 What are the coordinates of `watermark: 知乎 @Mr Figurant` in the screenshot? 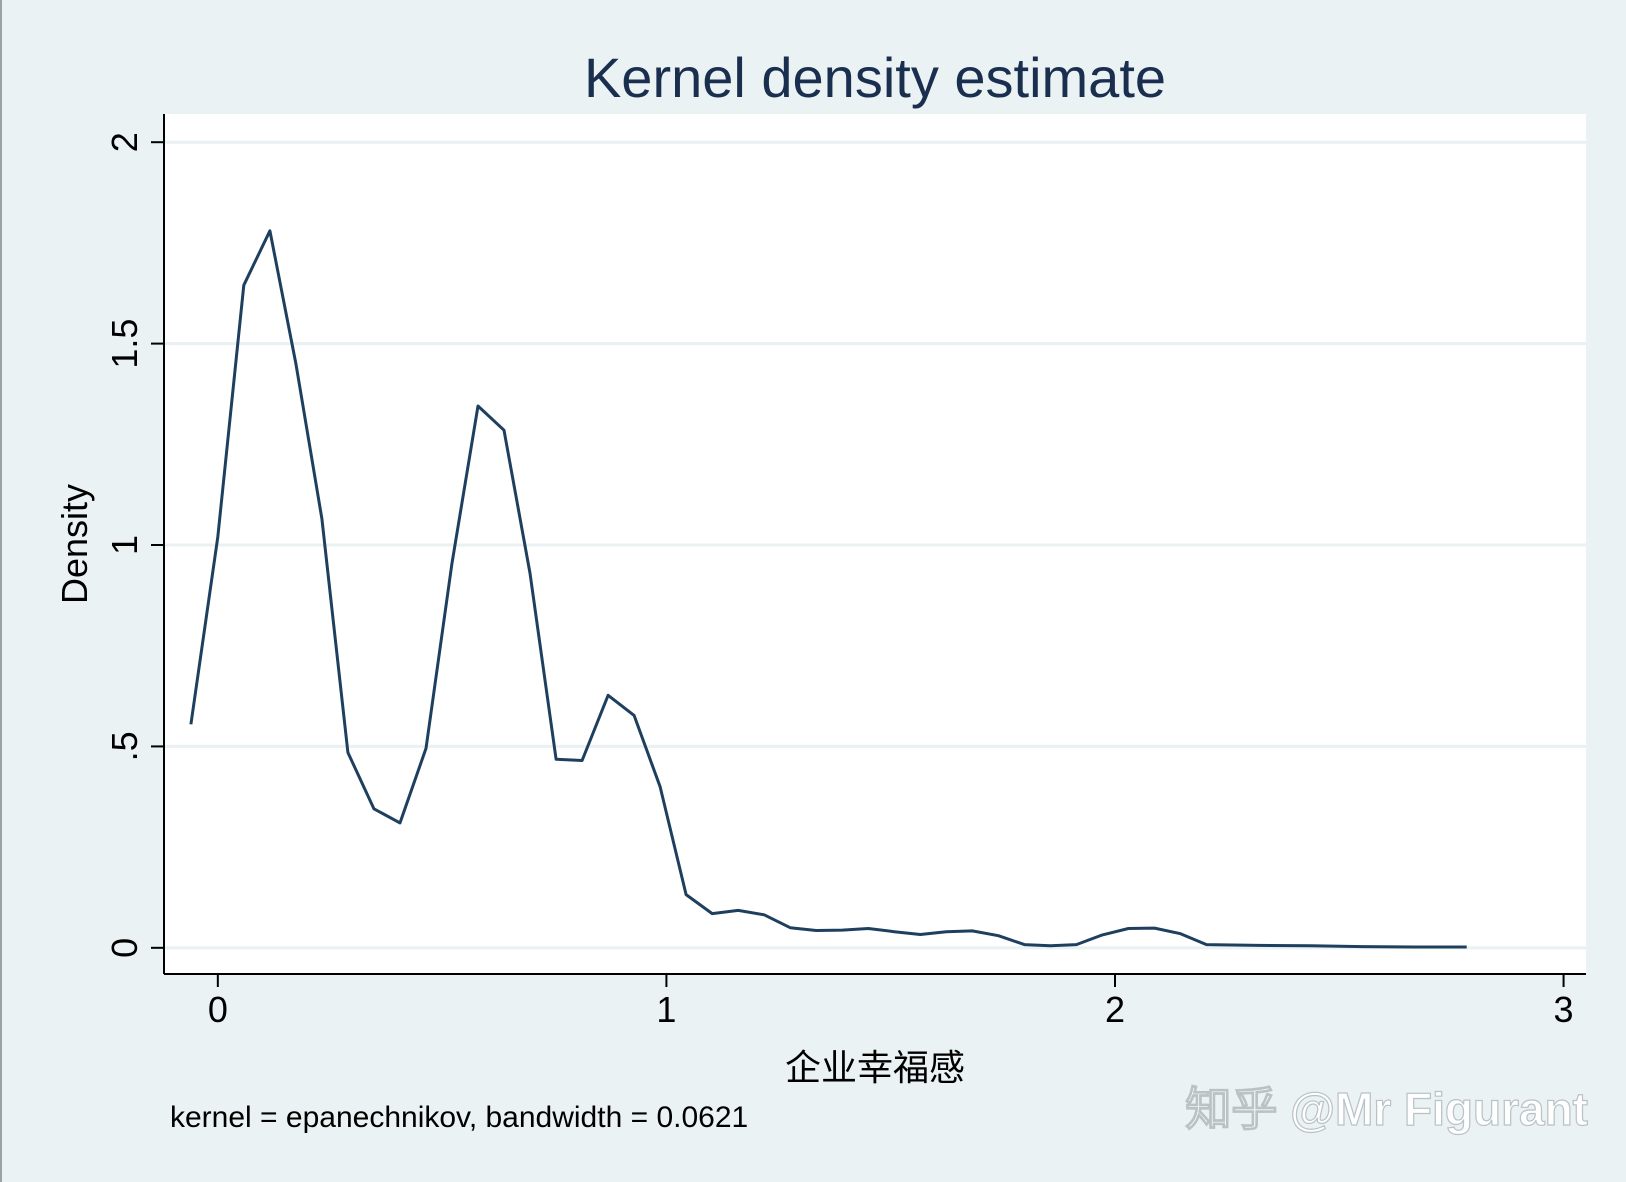 It's located at (1386, 1109).